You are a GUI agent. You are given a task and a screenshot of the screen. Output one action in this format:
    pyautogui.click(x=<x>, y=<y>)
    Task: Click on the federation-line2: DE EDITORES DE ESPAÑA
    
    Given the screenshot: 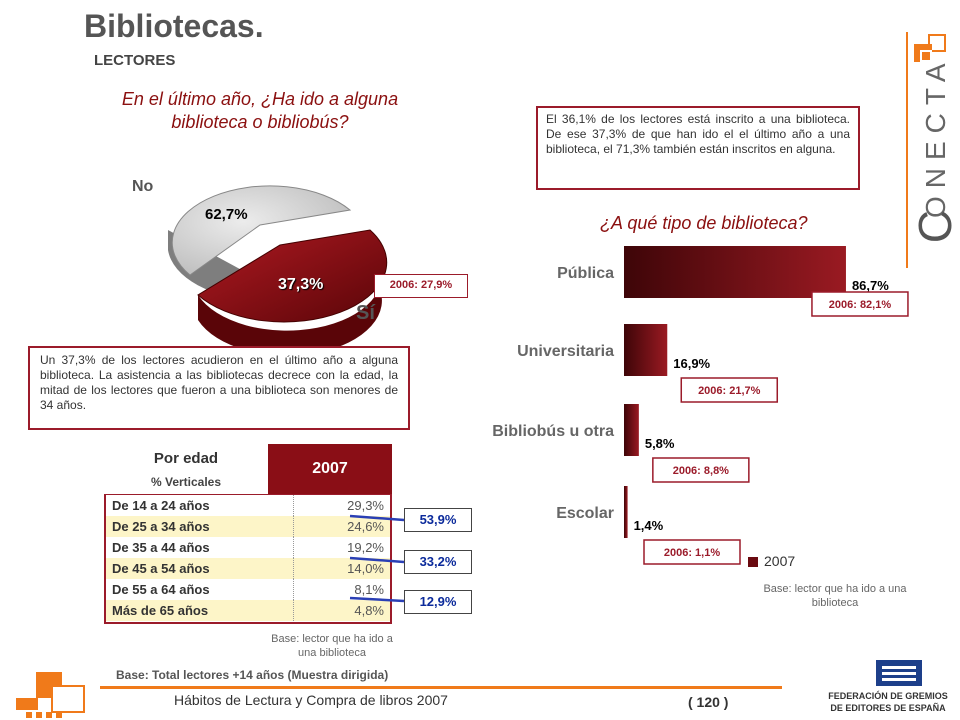 What is the action you would take?
    pyautogui.click(x=888, y=708)
    